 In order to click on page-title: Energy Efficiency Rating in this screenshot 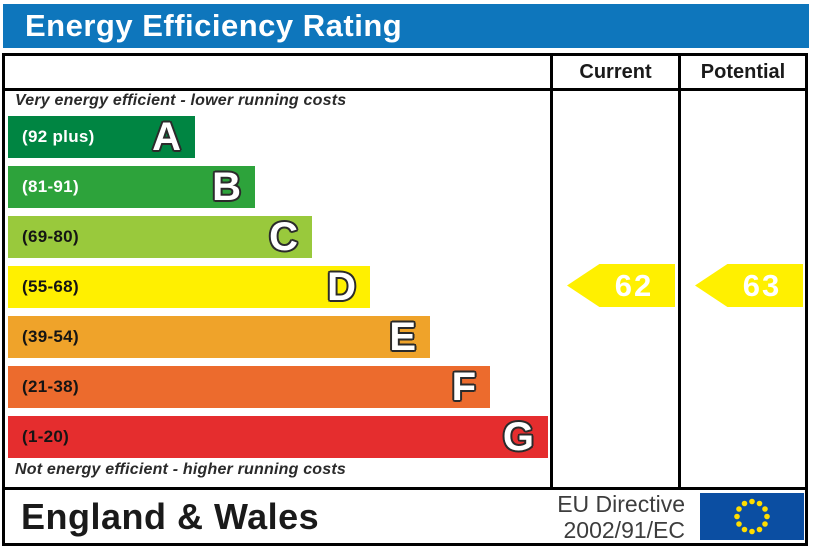, I will do `click(214, 25)`.